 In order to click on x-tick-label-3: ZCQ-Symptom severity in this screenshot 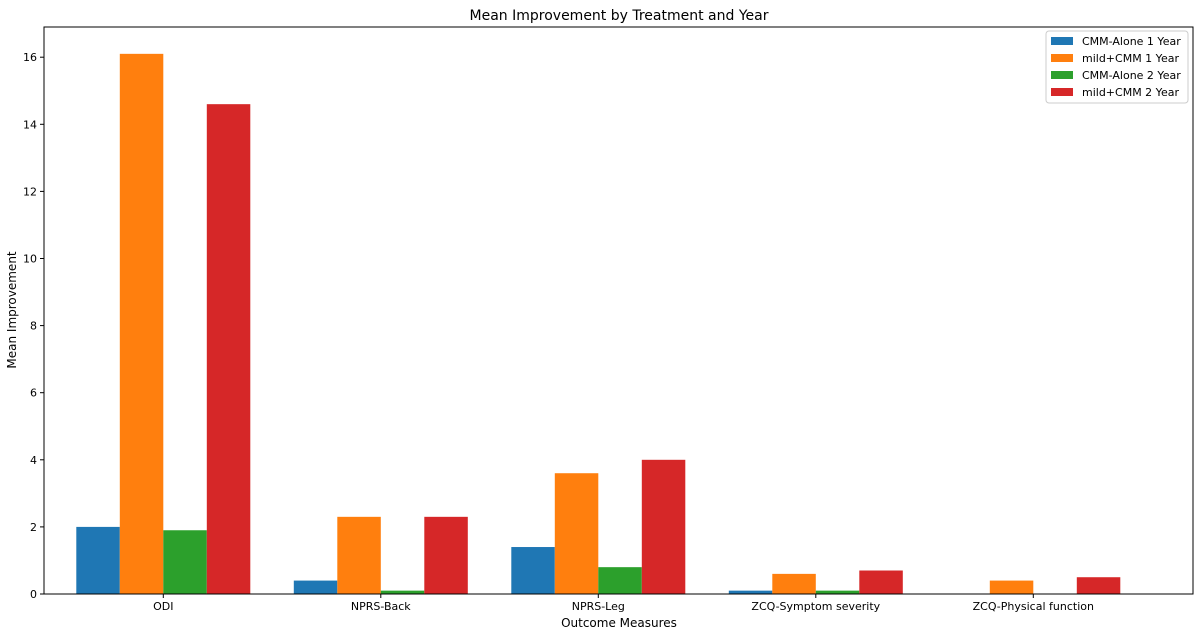, I will do `click(815, 606)`.